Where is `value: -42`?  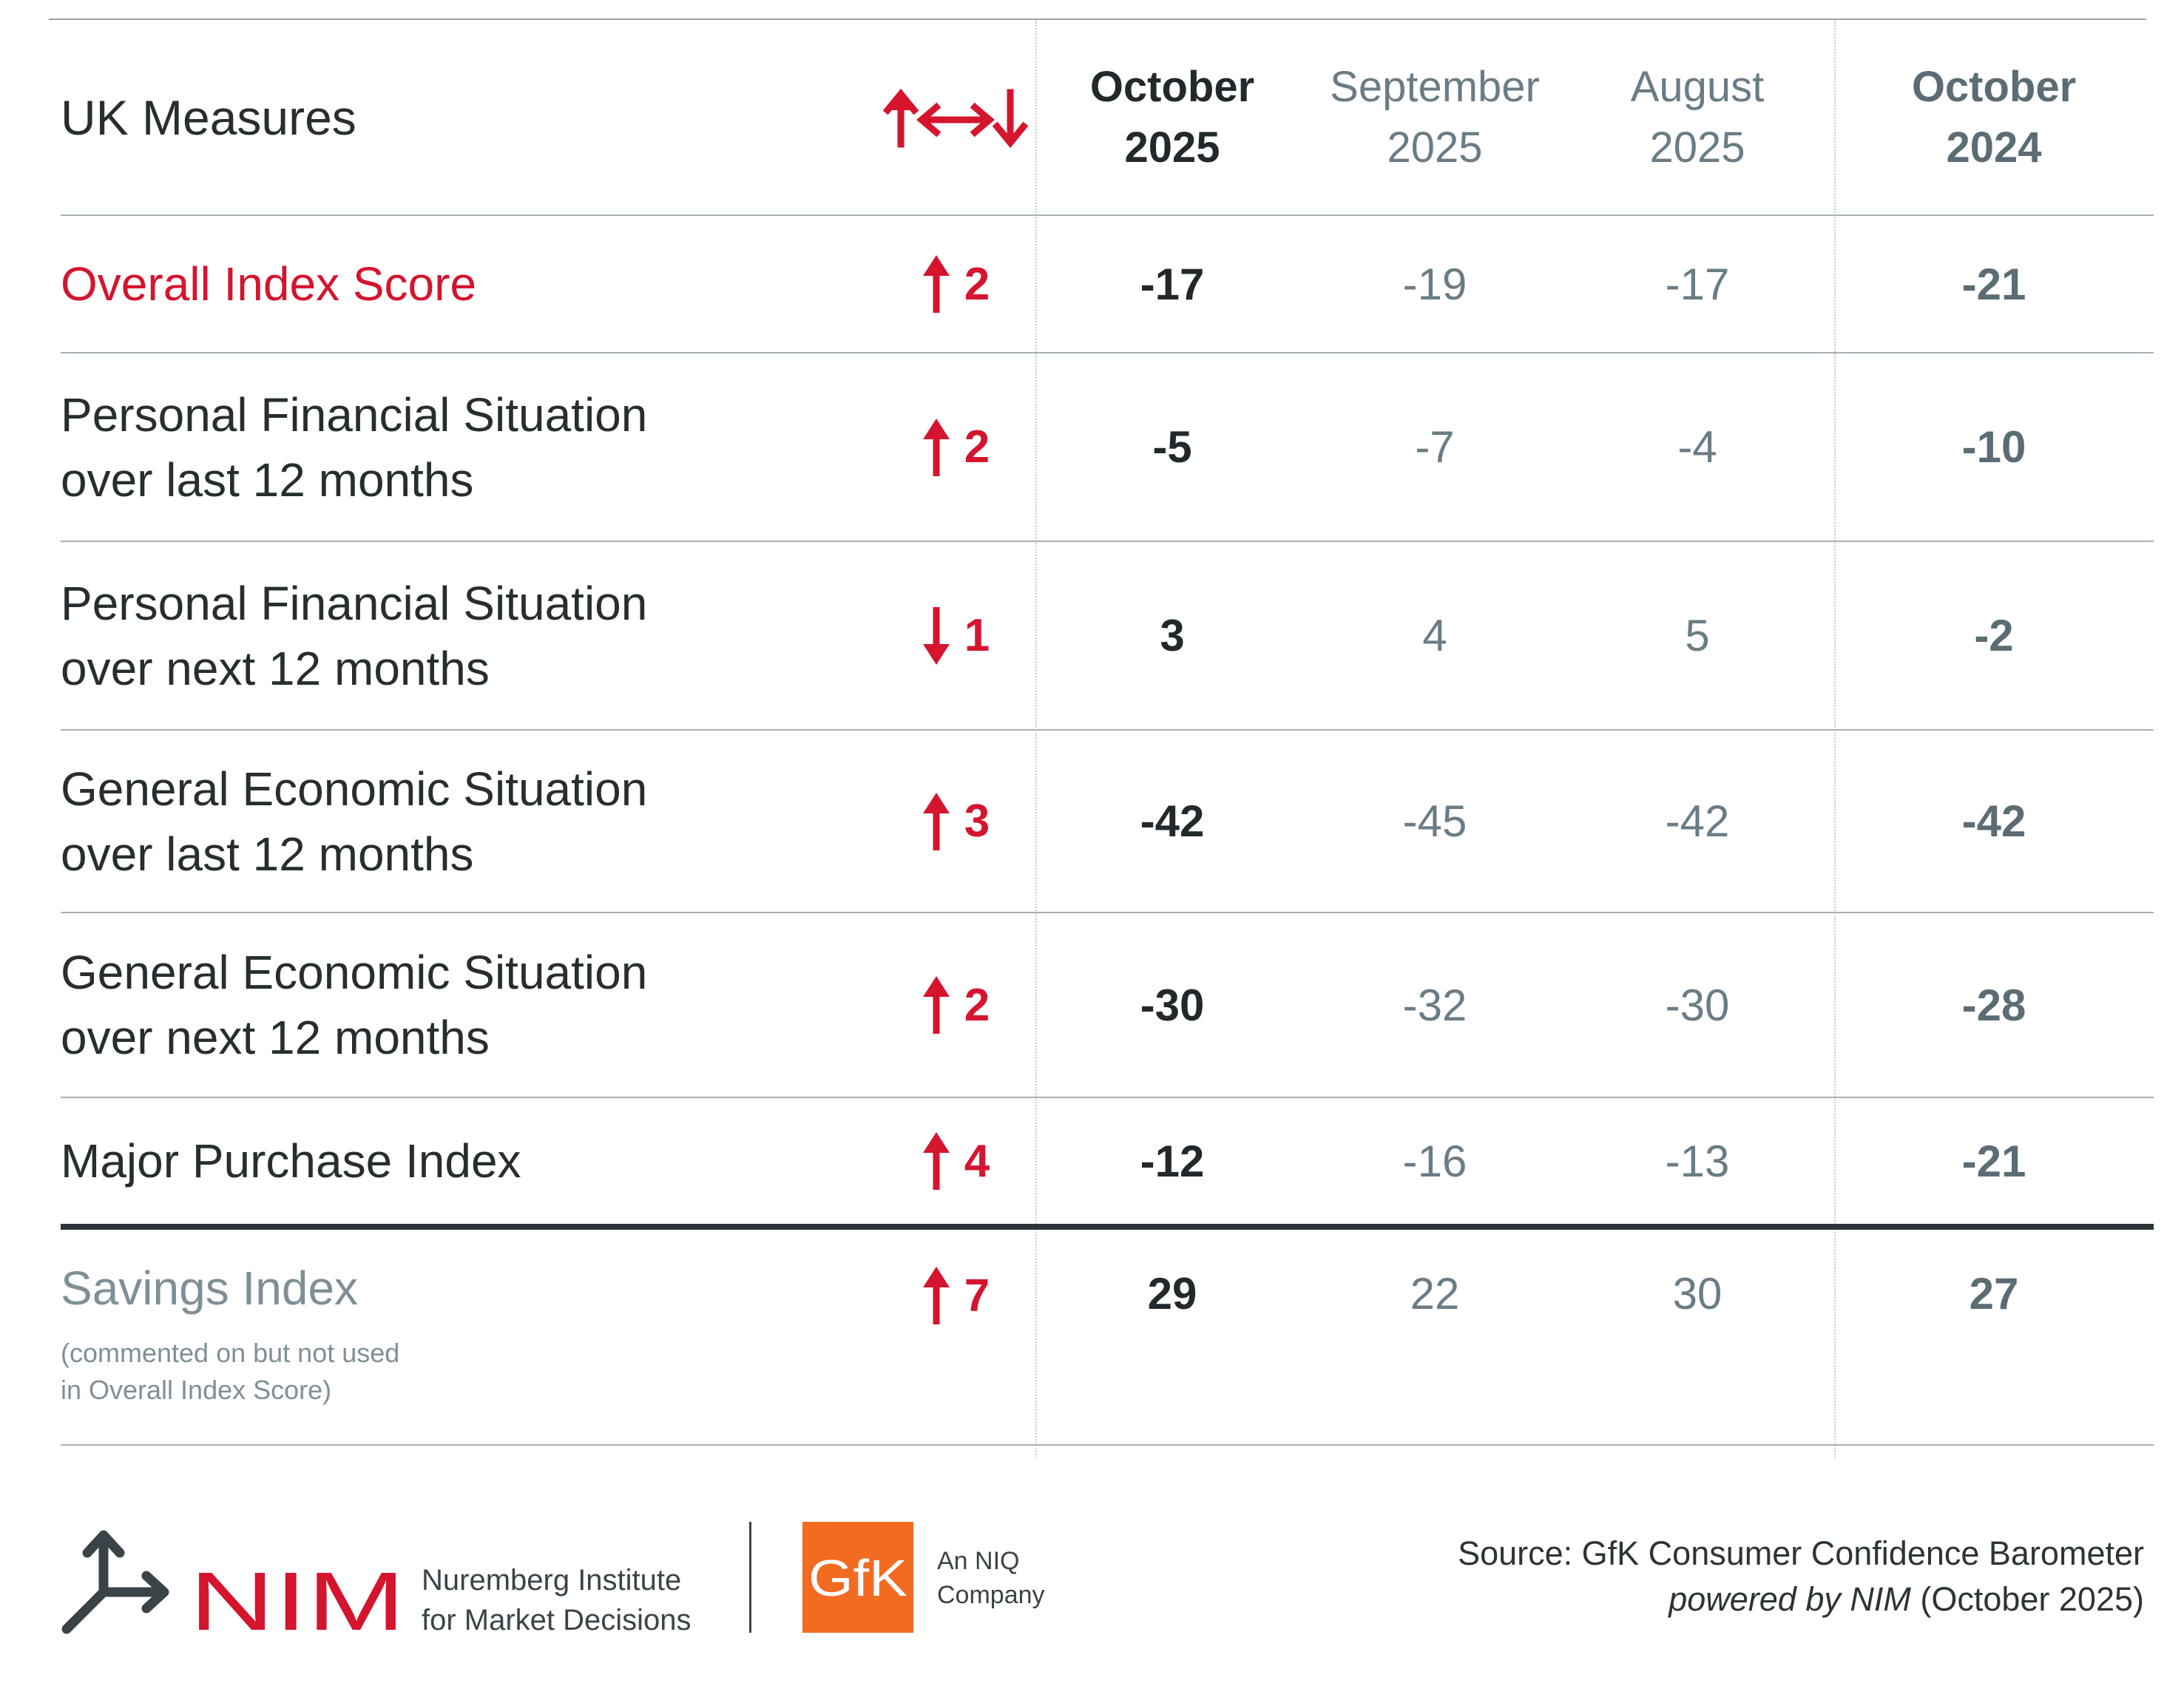 value: -42 is located at coordinates (1698, 821).